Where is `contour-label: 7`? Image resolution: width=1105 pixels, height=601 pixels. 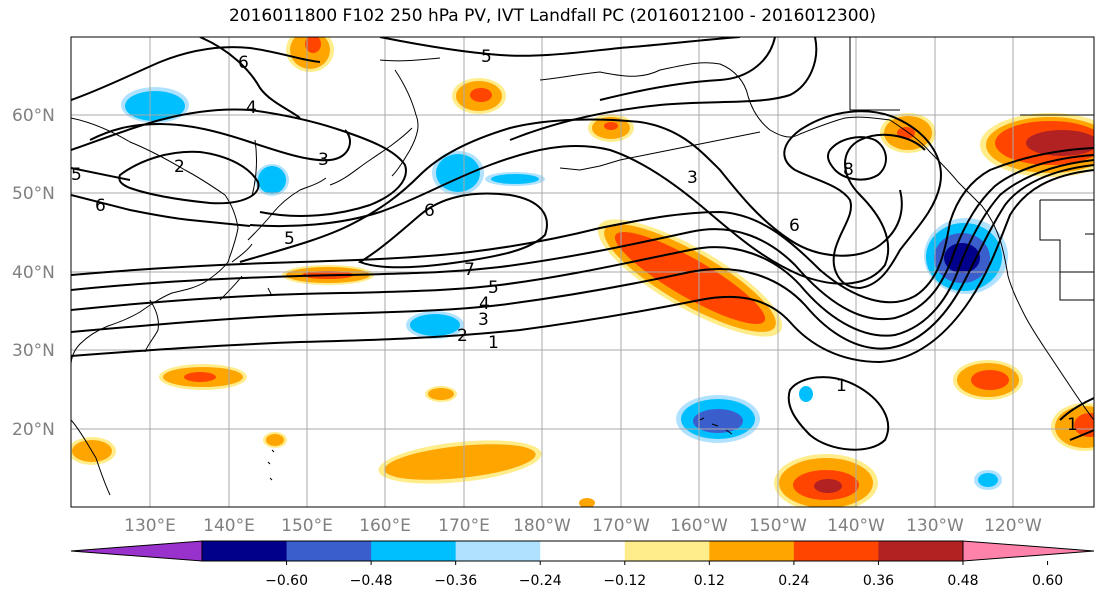
contour-label: 7 is located at coordinates (469, 270).